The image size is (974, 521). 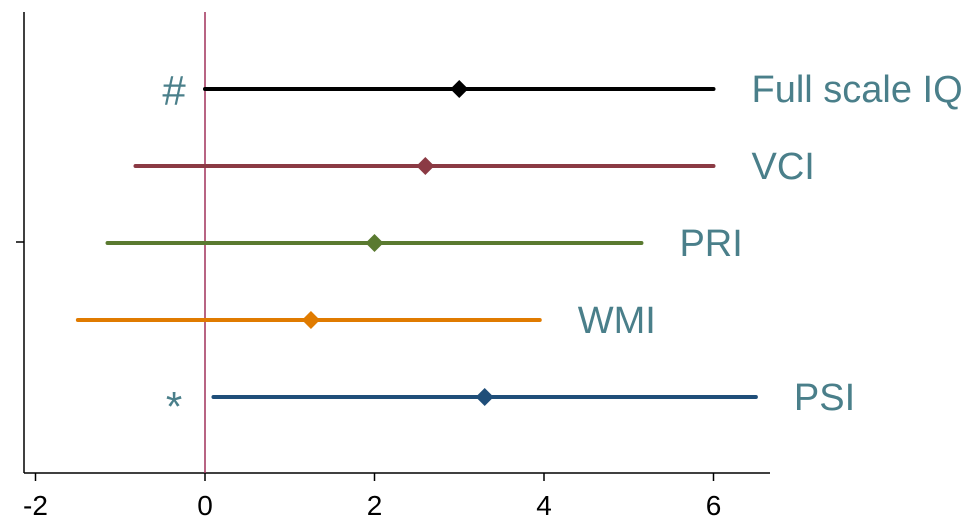 What do you see at coordinates (710, 244) in the screenshot?
I see `series-label: PRI` at bounding box center [710, 244].